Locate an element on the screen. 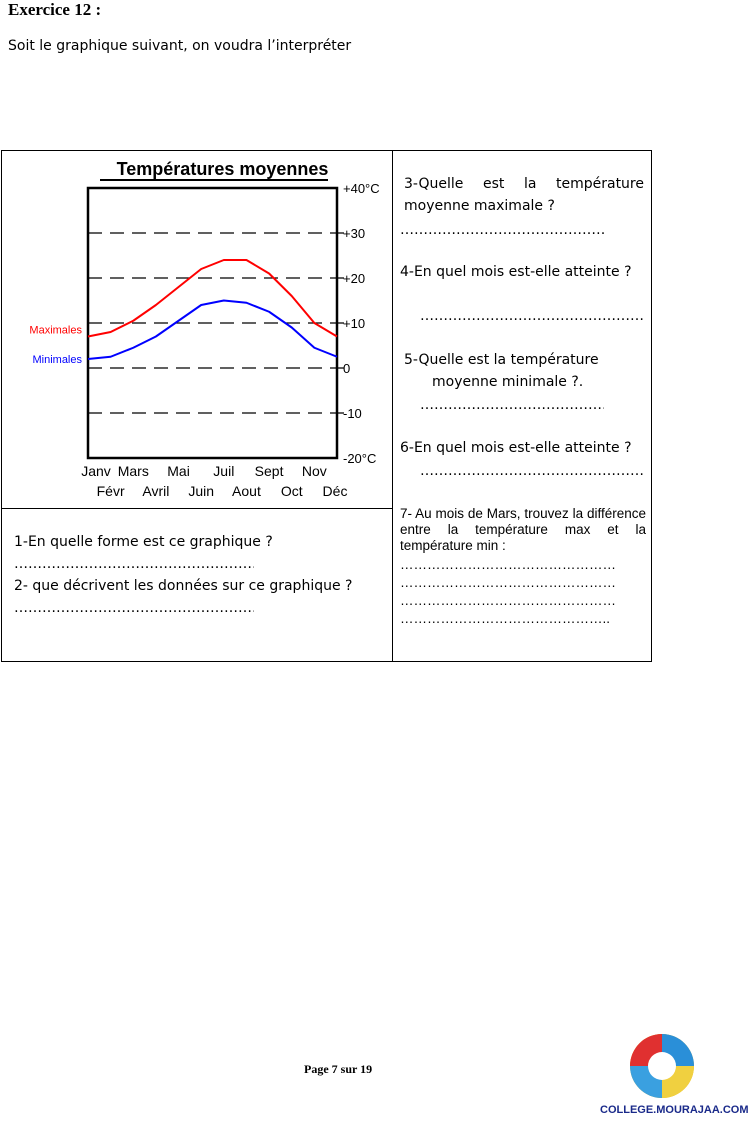  y-tick-label: 0 is located at coordinates (346, 368).